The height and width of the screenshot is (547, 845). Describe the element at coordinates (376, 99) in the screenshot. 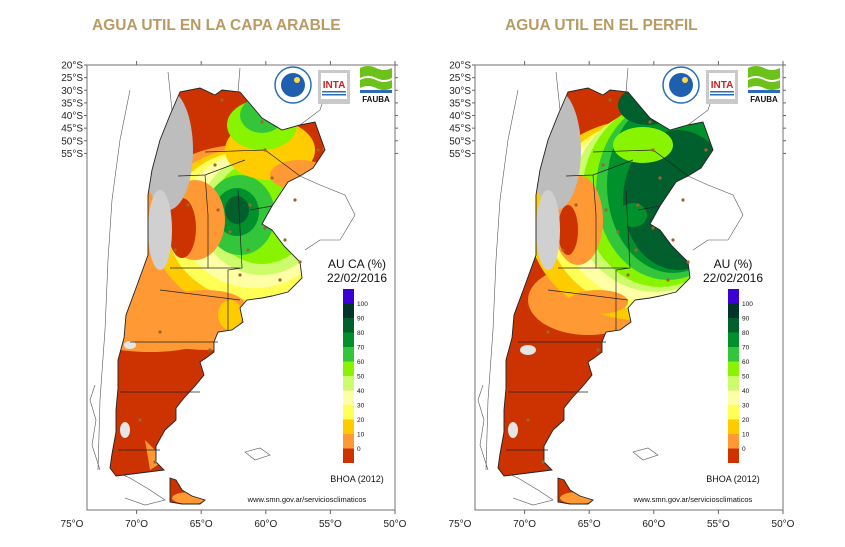

I see `fauba-logo-text: FAUBA` at that location.